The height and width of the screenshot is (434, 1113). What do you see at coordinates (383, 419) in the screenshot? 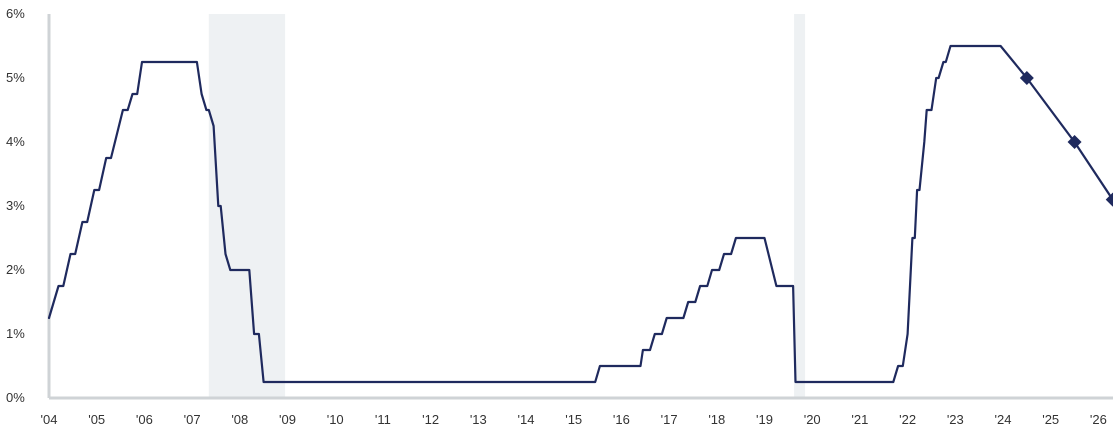
I see `x-tick-label: '11` at bounding box center [383, 419].